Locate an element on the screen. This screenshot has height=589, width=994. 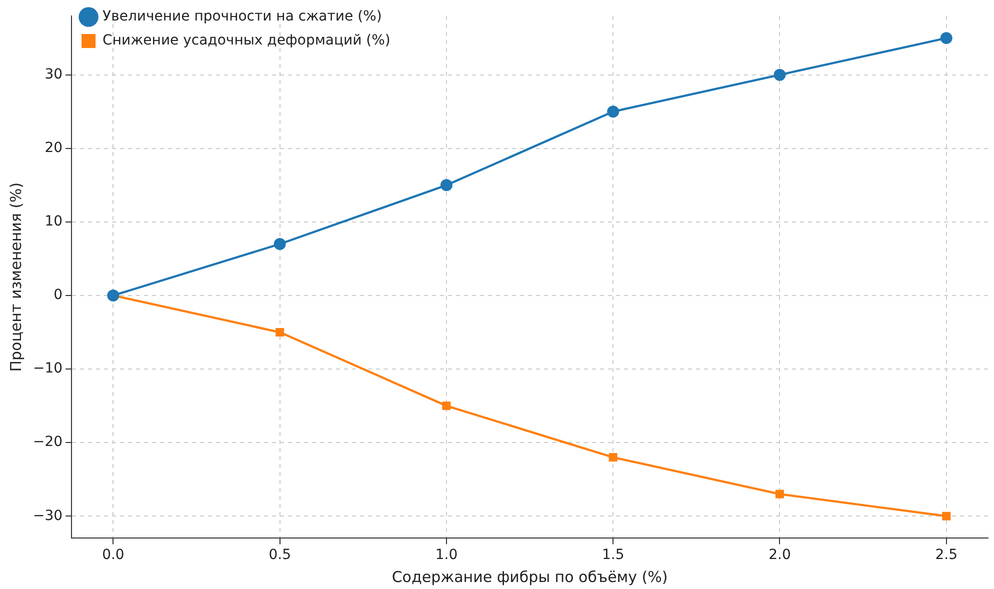
x-tick-label: 2.0 is located at coordinates (779, 555).